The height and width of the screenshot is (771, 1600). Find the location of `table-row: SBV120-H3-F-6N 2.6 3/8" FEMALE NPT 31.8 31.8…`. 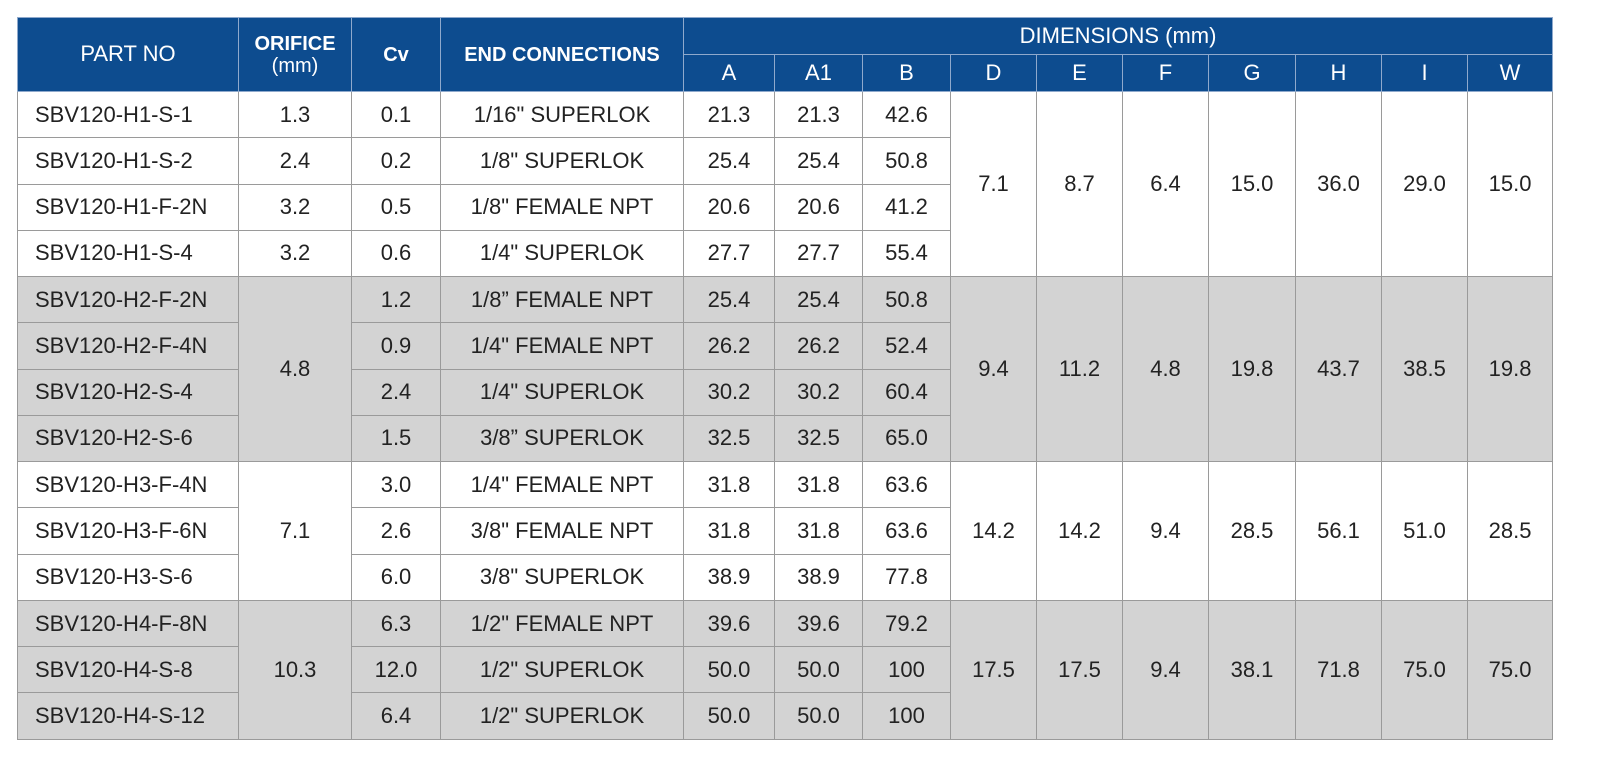

table-row: SBV120-H3-F-6N 2.6 3/8" FEMALE NPT 31.8 31.8… is located at coordinates (785, 531).